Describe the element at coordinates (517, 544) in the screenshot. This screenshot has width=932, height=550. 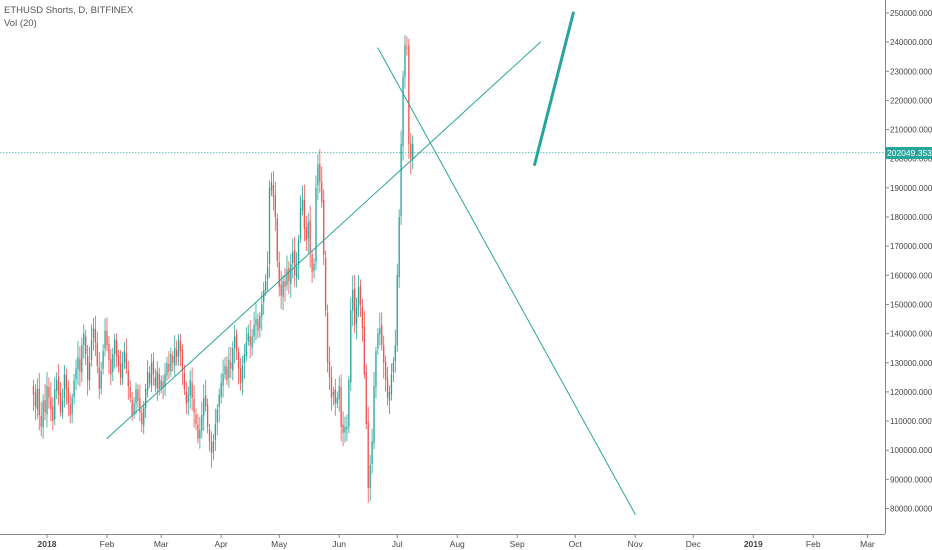
I see `time-tick-label: Sep` at that location.